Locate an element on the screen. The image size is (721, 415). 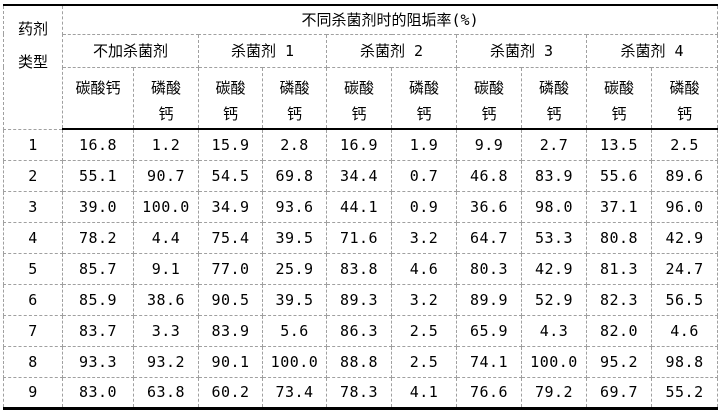
data-cell: 85.7 is located at coordinates (98, 268).